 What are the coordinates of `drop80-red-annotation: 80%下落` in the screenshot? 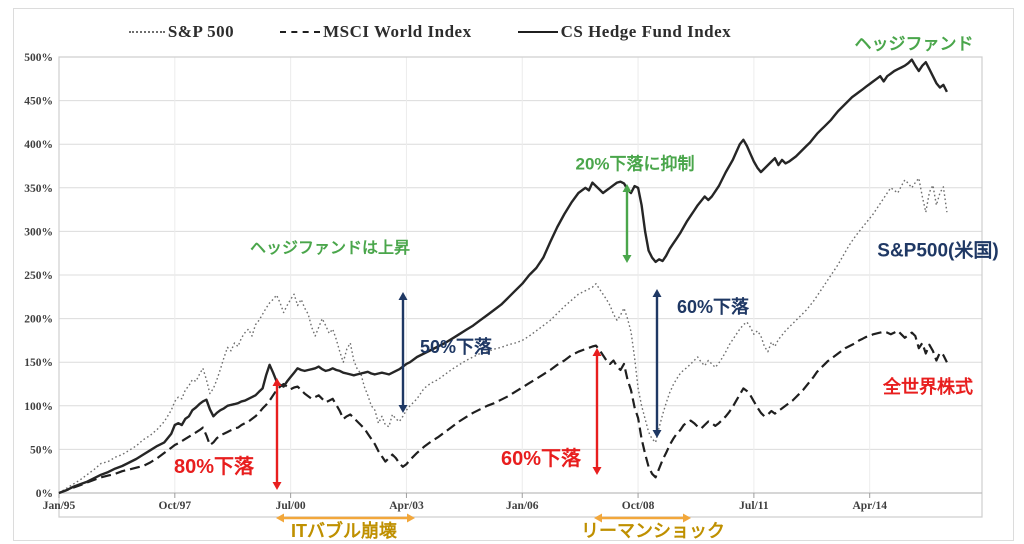 It's located at (214, 467).